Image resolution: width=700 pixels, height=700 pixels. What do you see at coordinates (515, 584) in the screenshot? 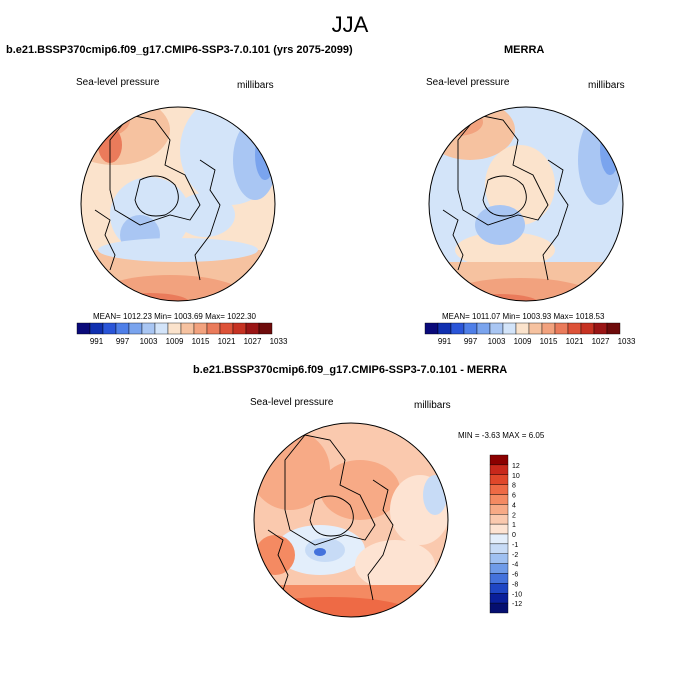
I see `colorbar-tick-label: -8` at bounding box center [515, 584].